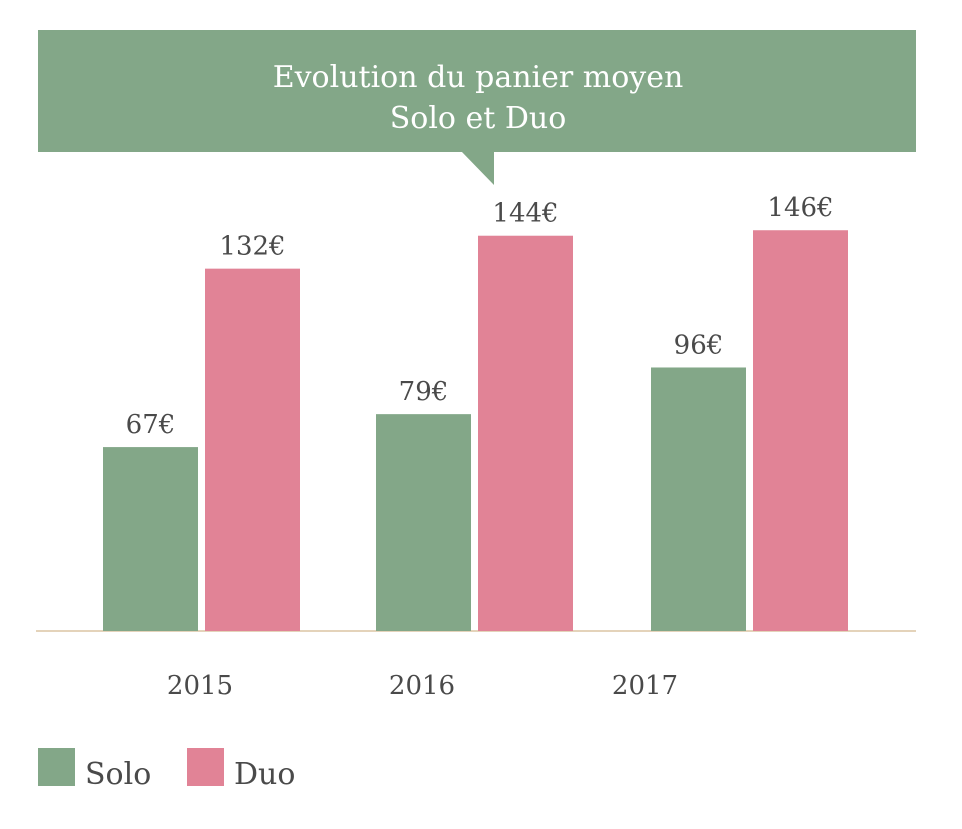 This screenshot has height=829, width=962. Describe the element at coordinates (800, 431) in the screenshot. I see `bar-duo-2017` at that location.